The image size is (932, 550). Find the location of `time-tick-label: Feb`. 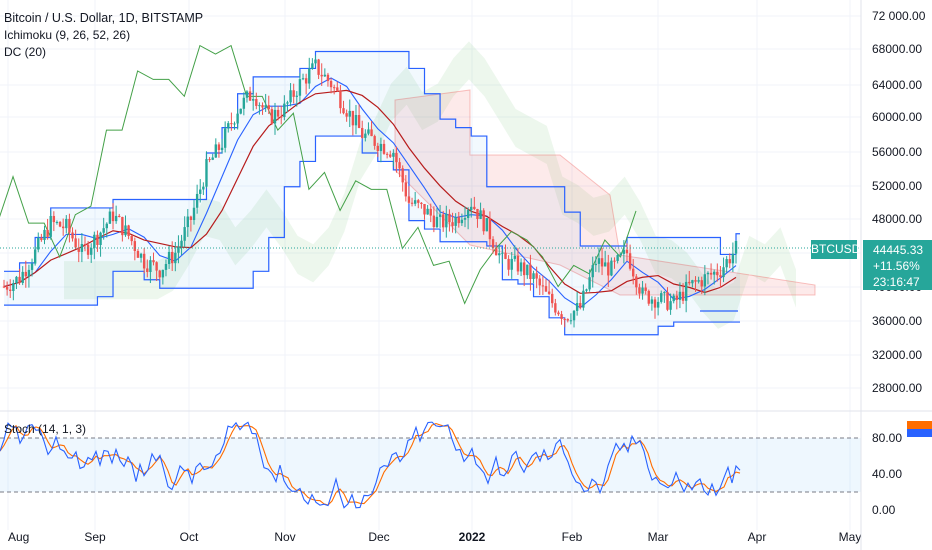

time-tick-label: Feb is located at coordinates (572, 537).